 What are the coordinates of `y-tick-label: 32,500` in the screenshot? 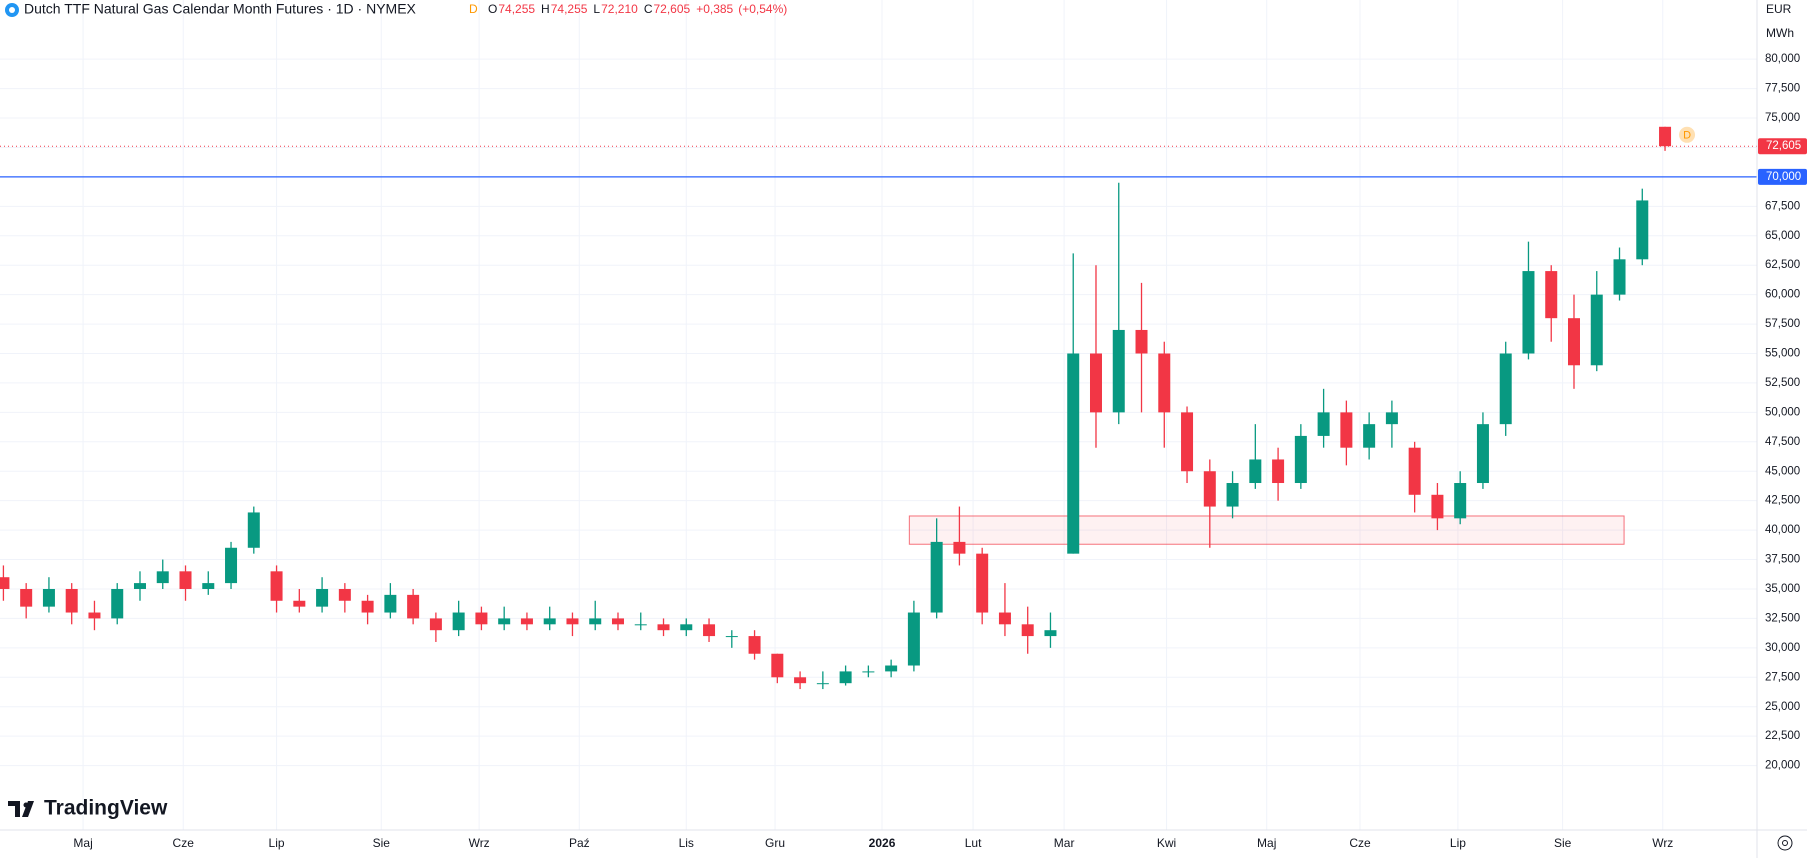 It's located at (1782, 618).